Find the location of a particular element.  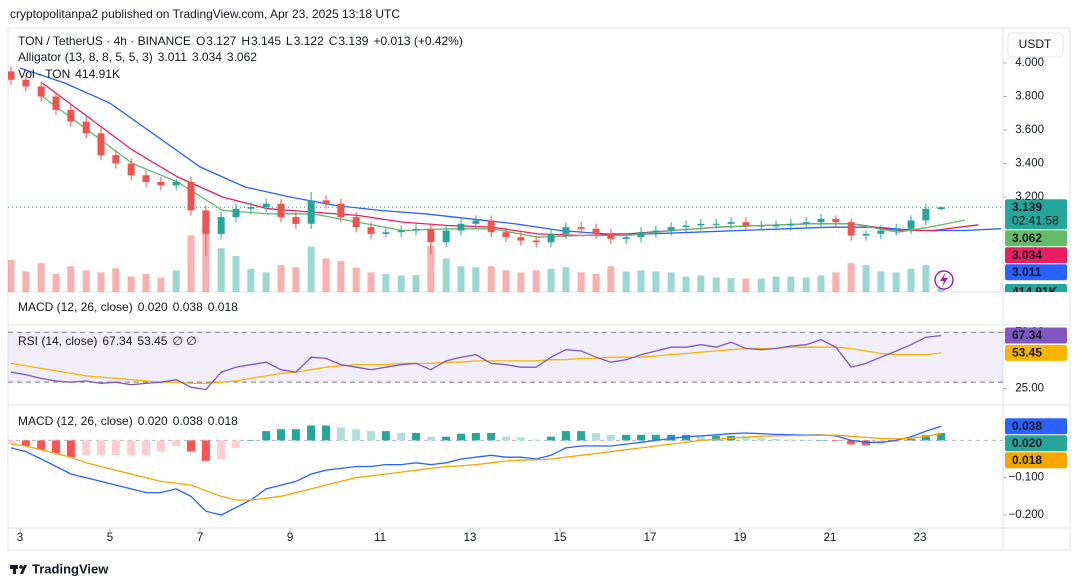

currency-button is located at coordinates (1035, 45).